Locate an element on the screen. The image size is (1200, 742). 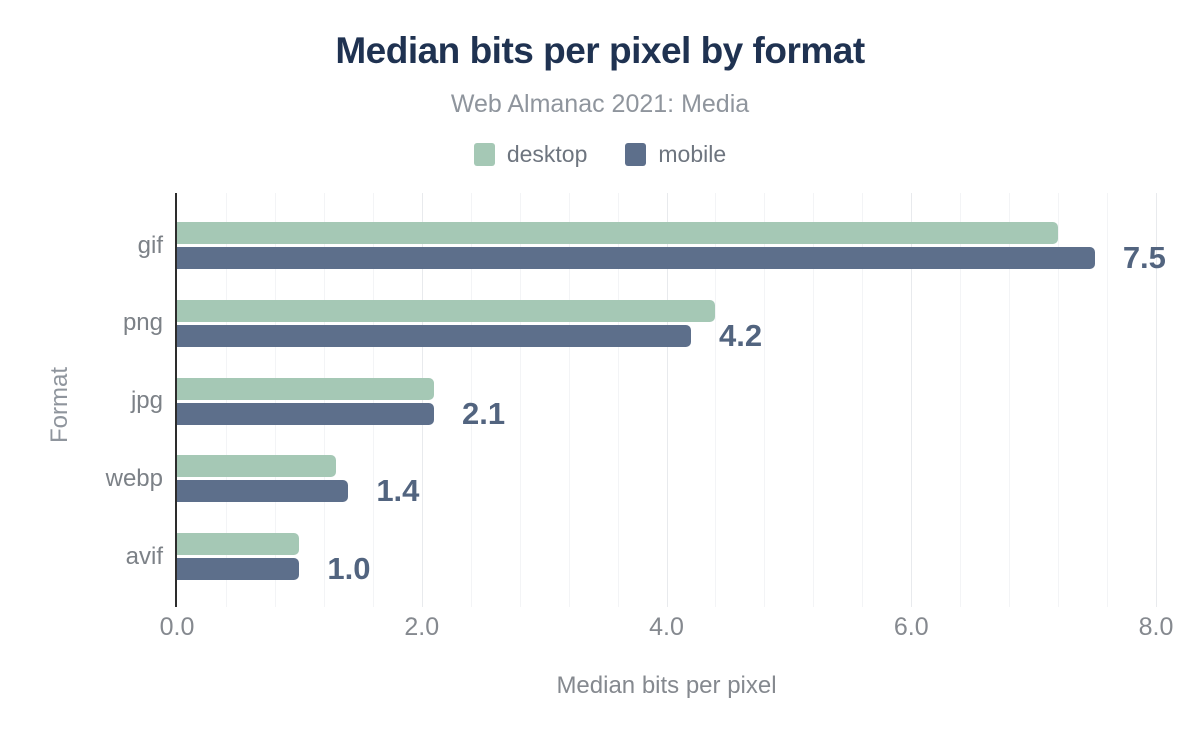
bar-desktop-jpg is located at coordinates (305, 388).